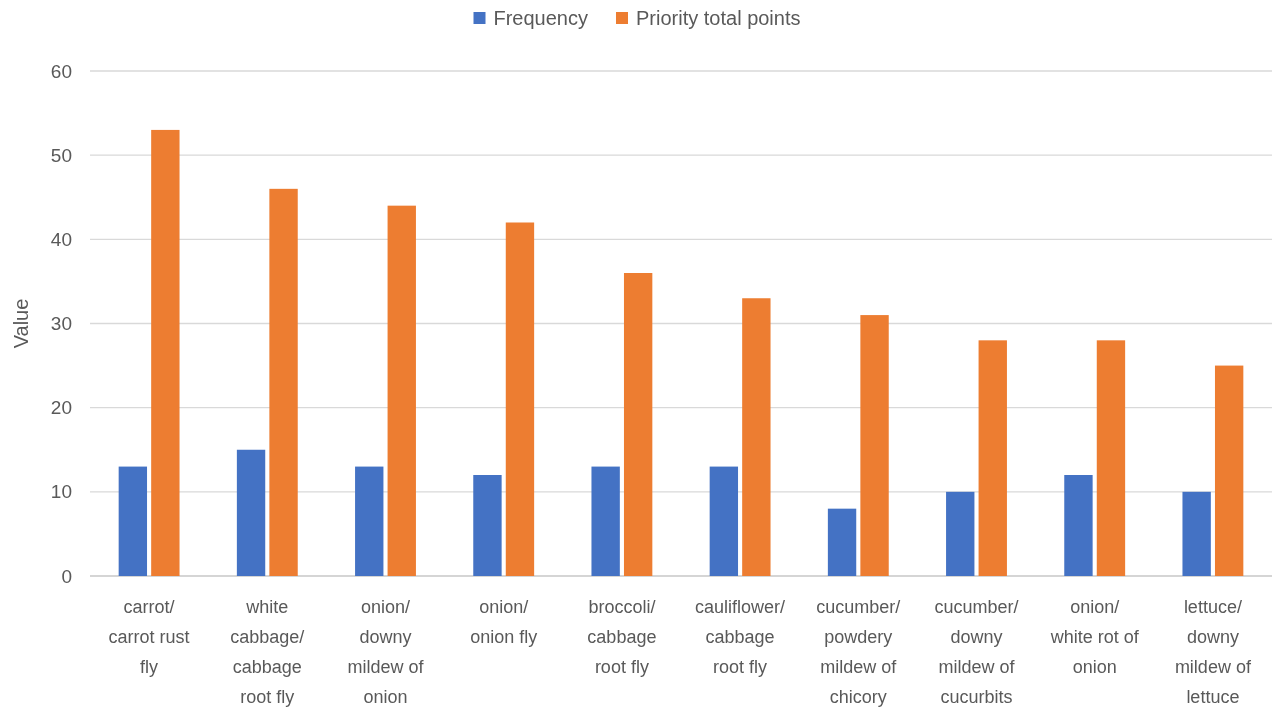 The height and width of the screenshot is (710, 1274). Describe the element at coordinates (61, 324) in the screenshot. I see `y-tick-label: 30` at that location.